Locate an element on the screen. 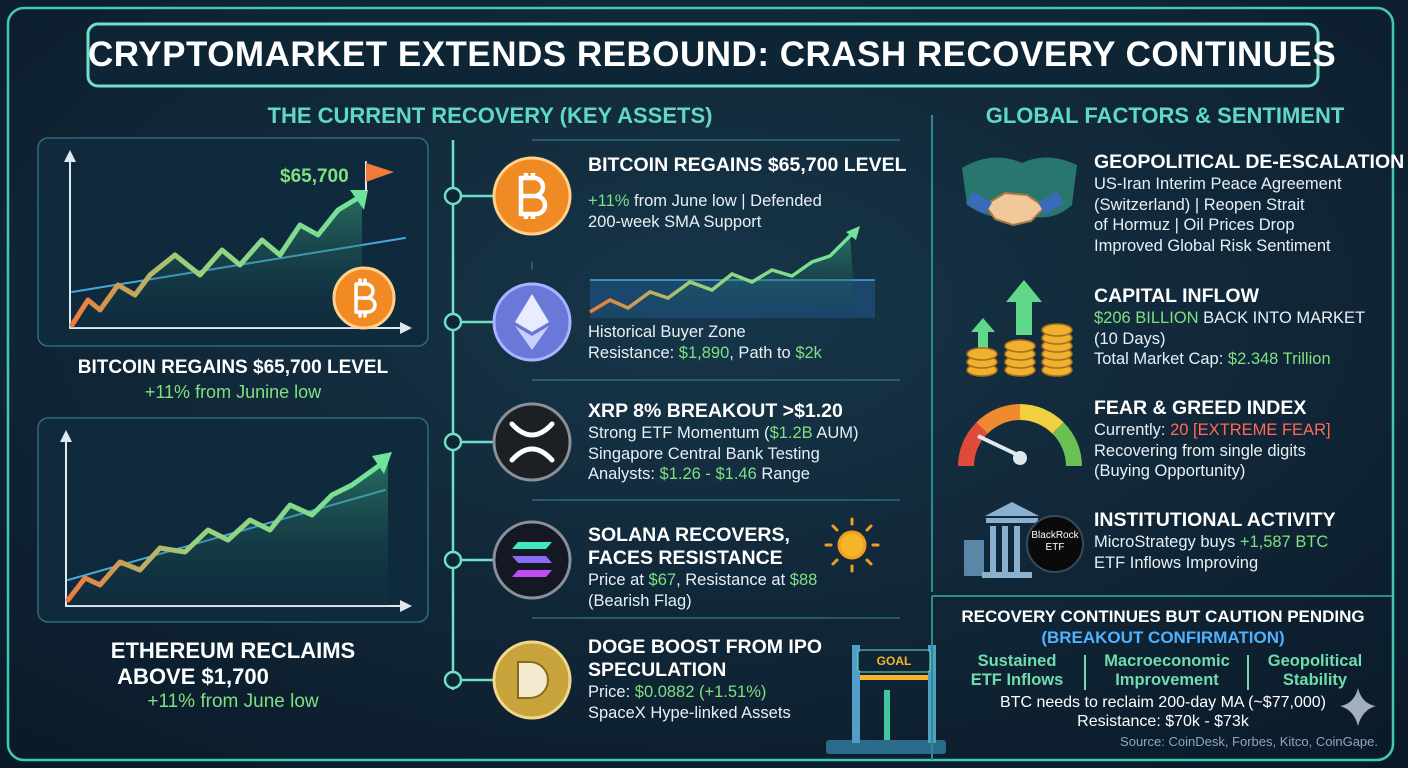 Image resolution: width=1408 pixels, height=768 pixels. text-segment: Total Market Cap: is located at coordinates (1161, 359).